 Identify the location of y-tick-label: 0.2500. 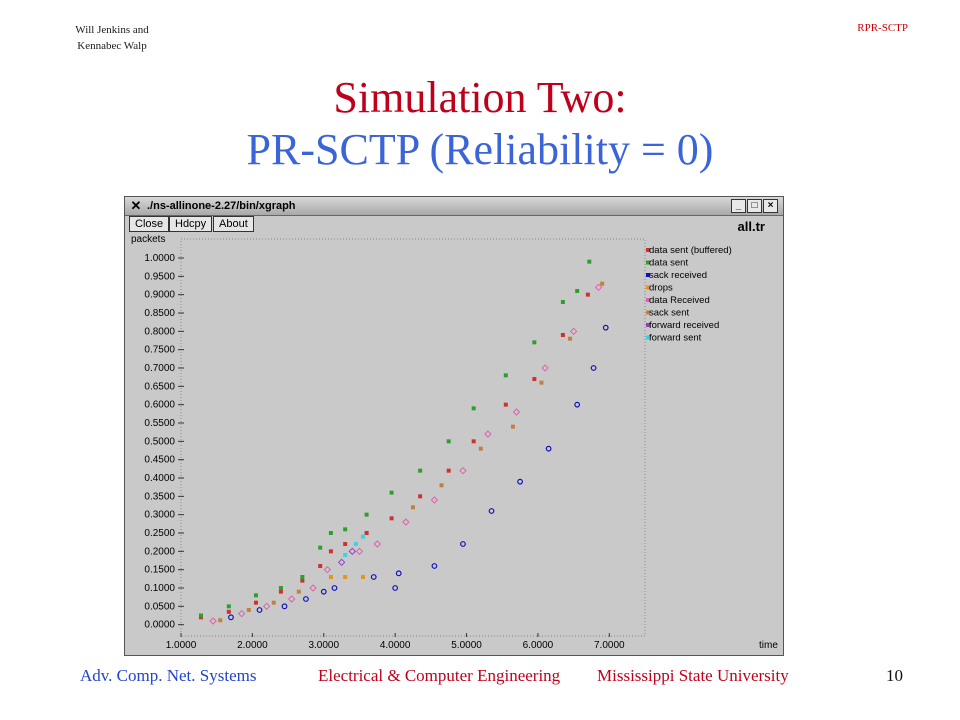
(159, 533).